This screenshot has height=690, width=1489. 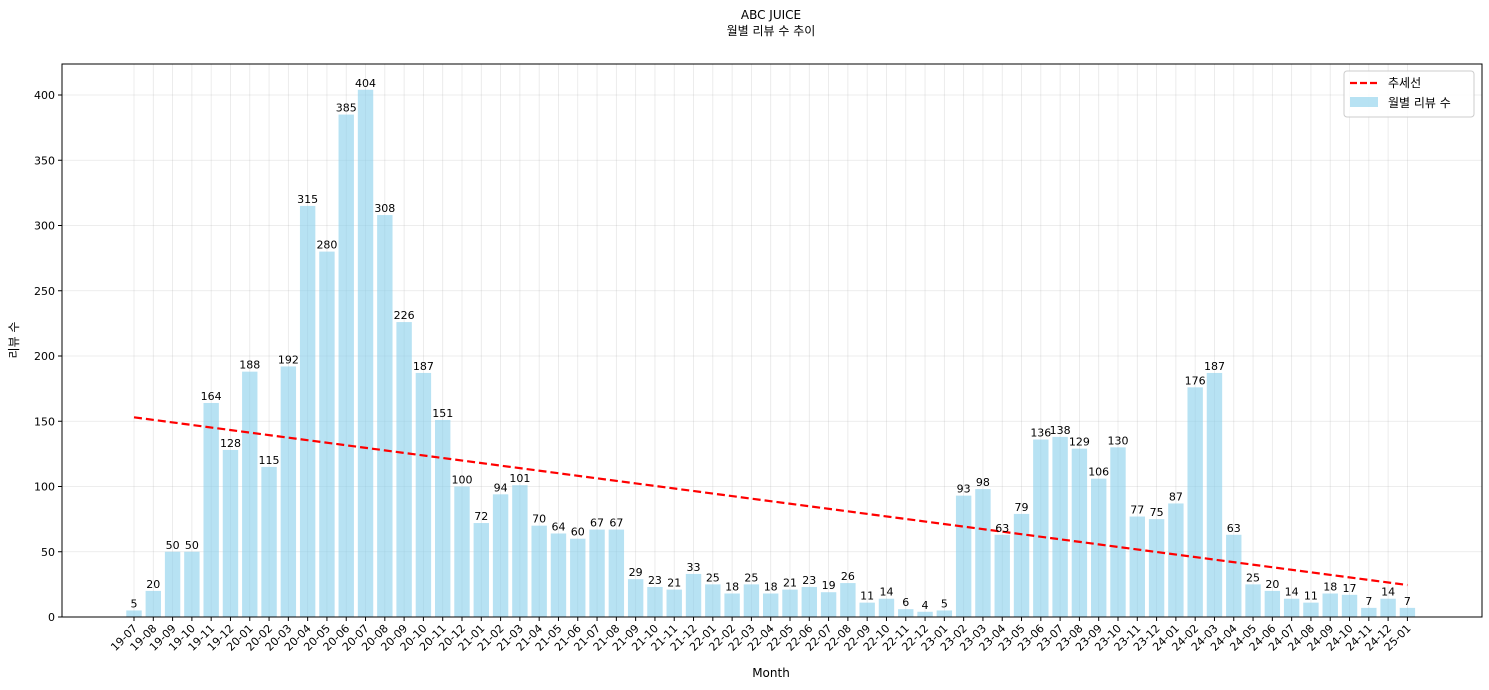 What do you see at coordinates (249, 365) in the screenshot?
I see `bar-value-label: 188` at bounding box center [249, 365].